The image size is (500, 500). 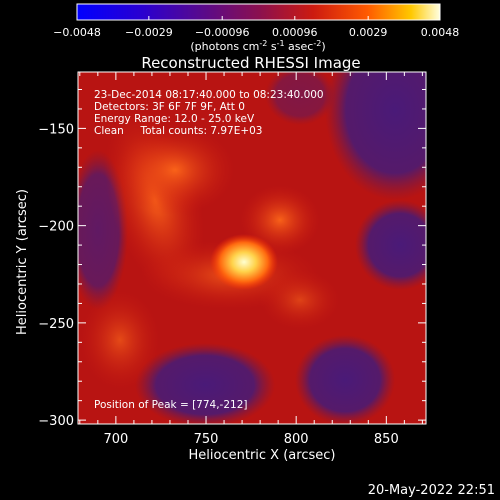 I want to click on y-axis-label: Heliocentric Y (arcsec), so click(x=22, y=262).